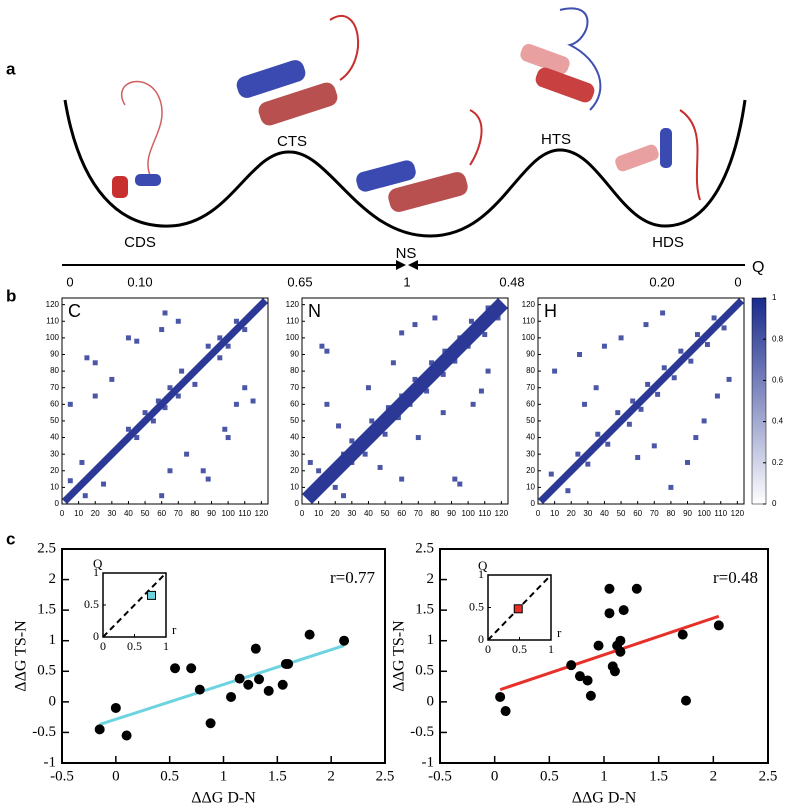  What do you see at coordinates (294, 470) in the screenshot?
I see `y-tick-label: 20` at bounding box center [294, 470].